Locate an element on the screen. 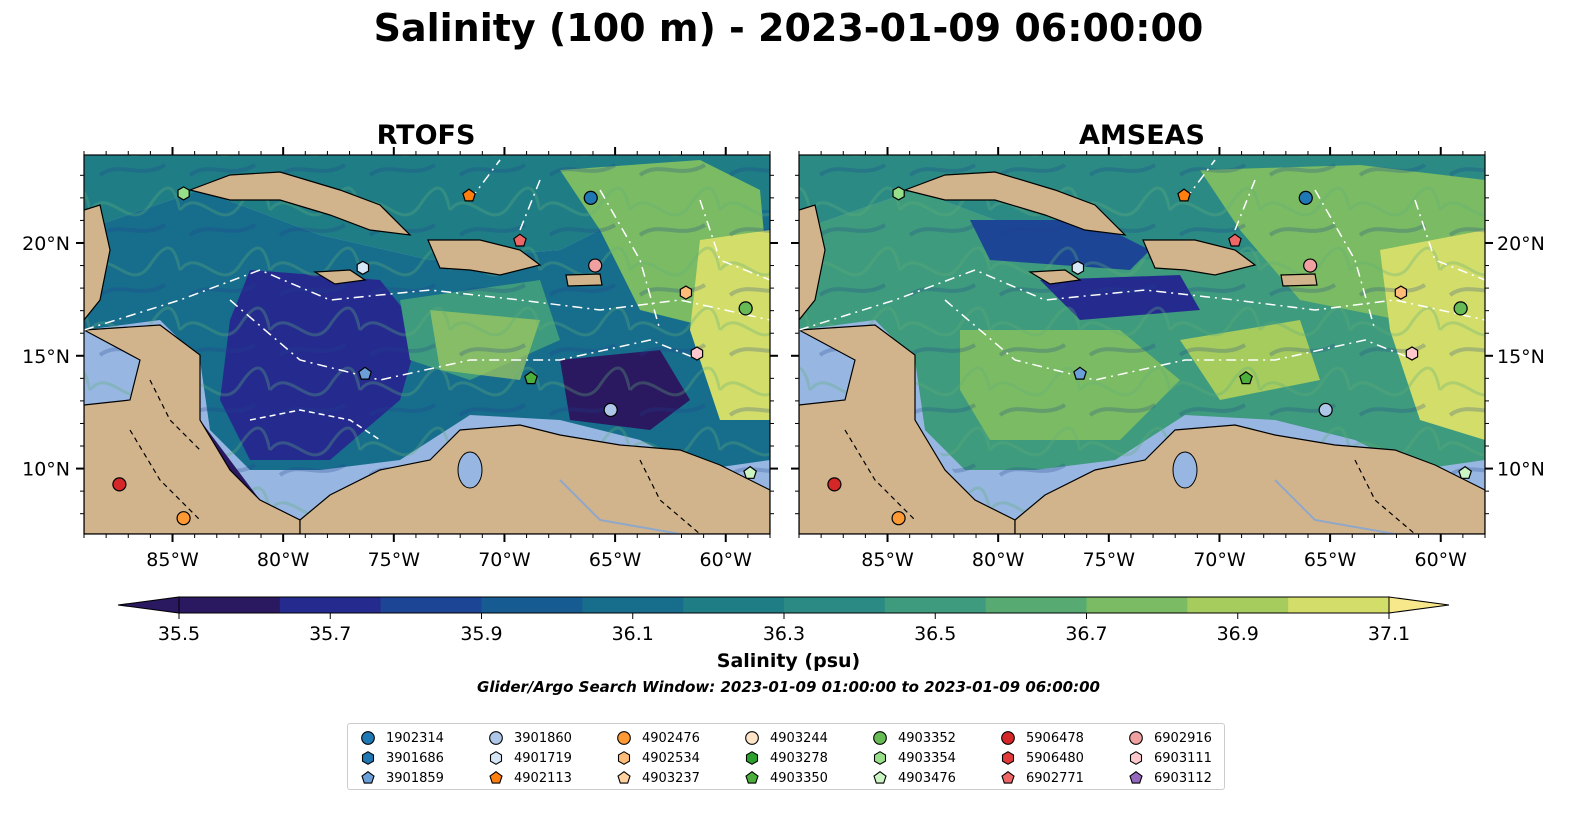  legend-item: 4903244 is located at coordinates (786, 738).